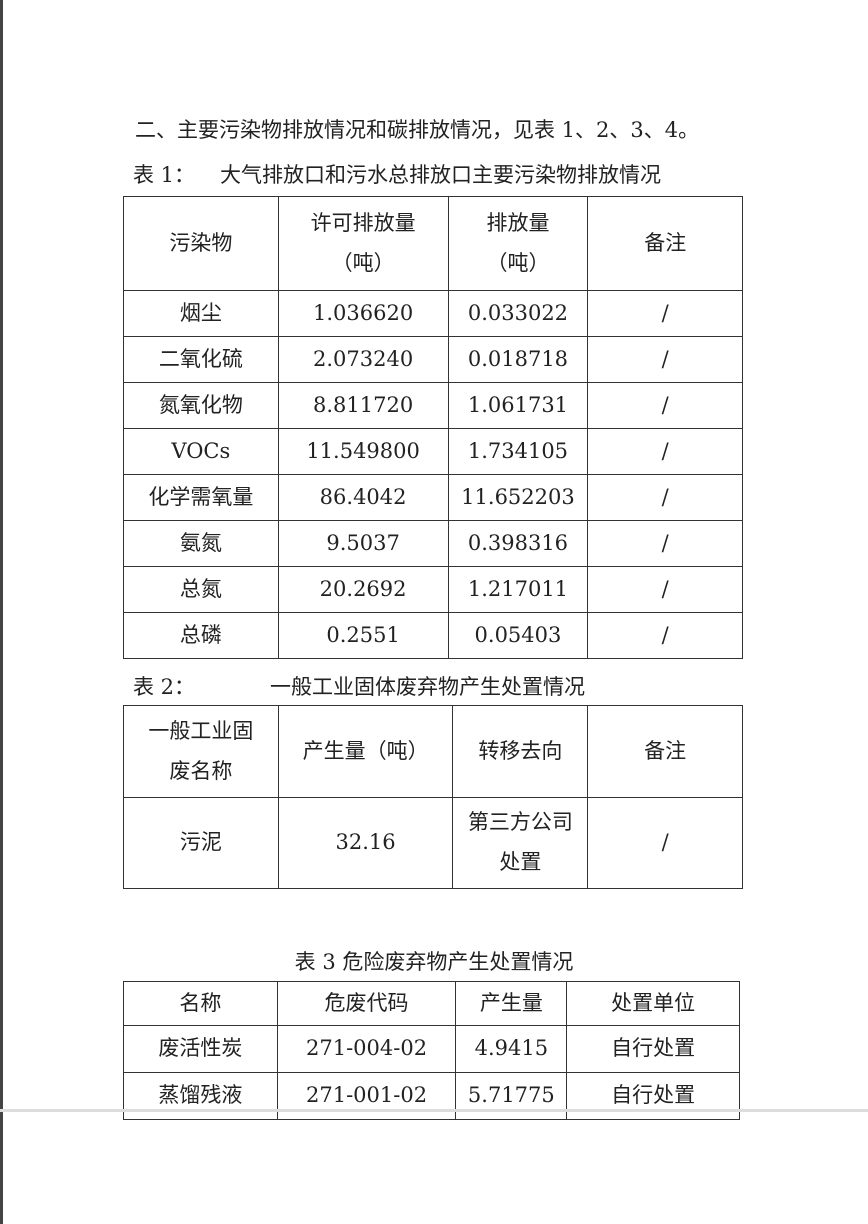 This screenshot has width=868, height=1224. I want to click on table-row: 蒸馏残液 271-001-02 5.71775 自行处置, so click(431, 1096).